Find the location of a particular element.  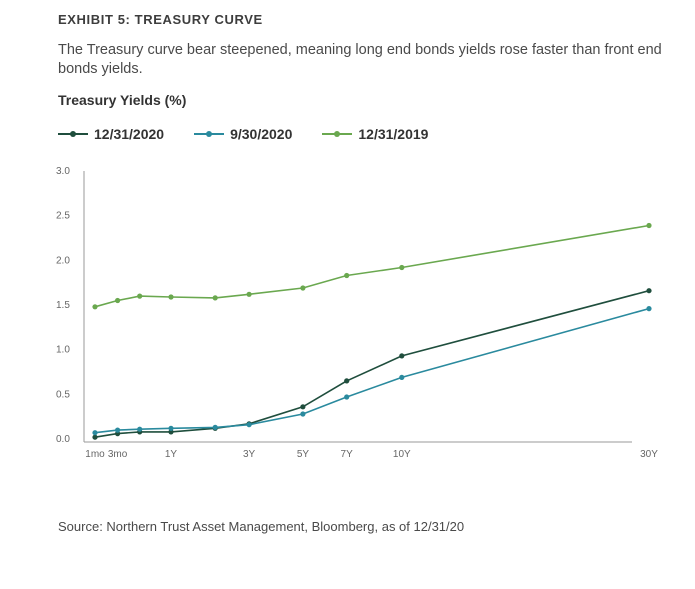

y-tick-label: 2.5 is located at coordinates (63, 216).